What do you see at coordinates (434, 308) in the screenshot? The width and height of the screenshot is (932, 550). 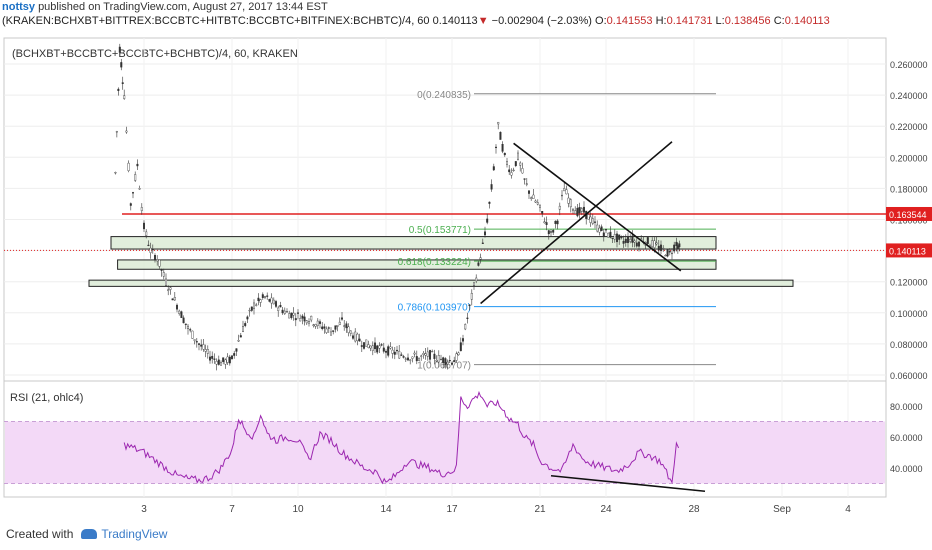 I see `fib-level-label: 0.786(0.103970)` at bounding box center [434, 308].